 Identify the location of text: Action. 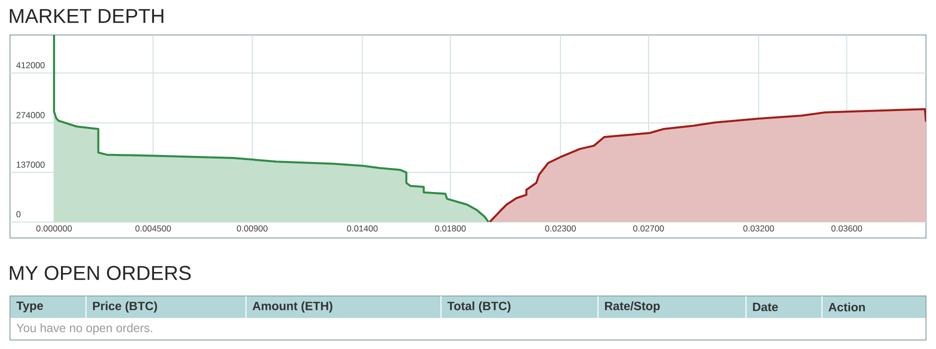
(846, 307).